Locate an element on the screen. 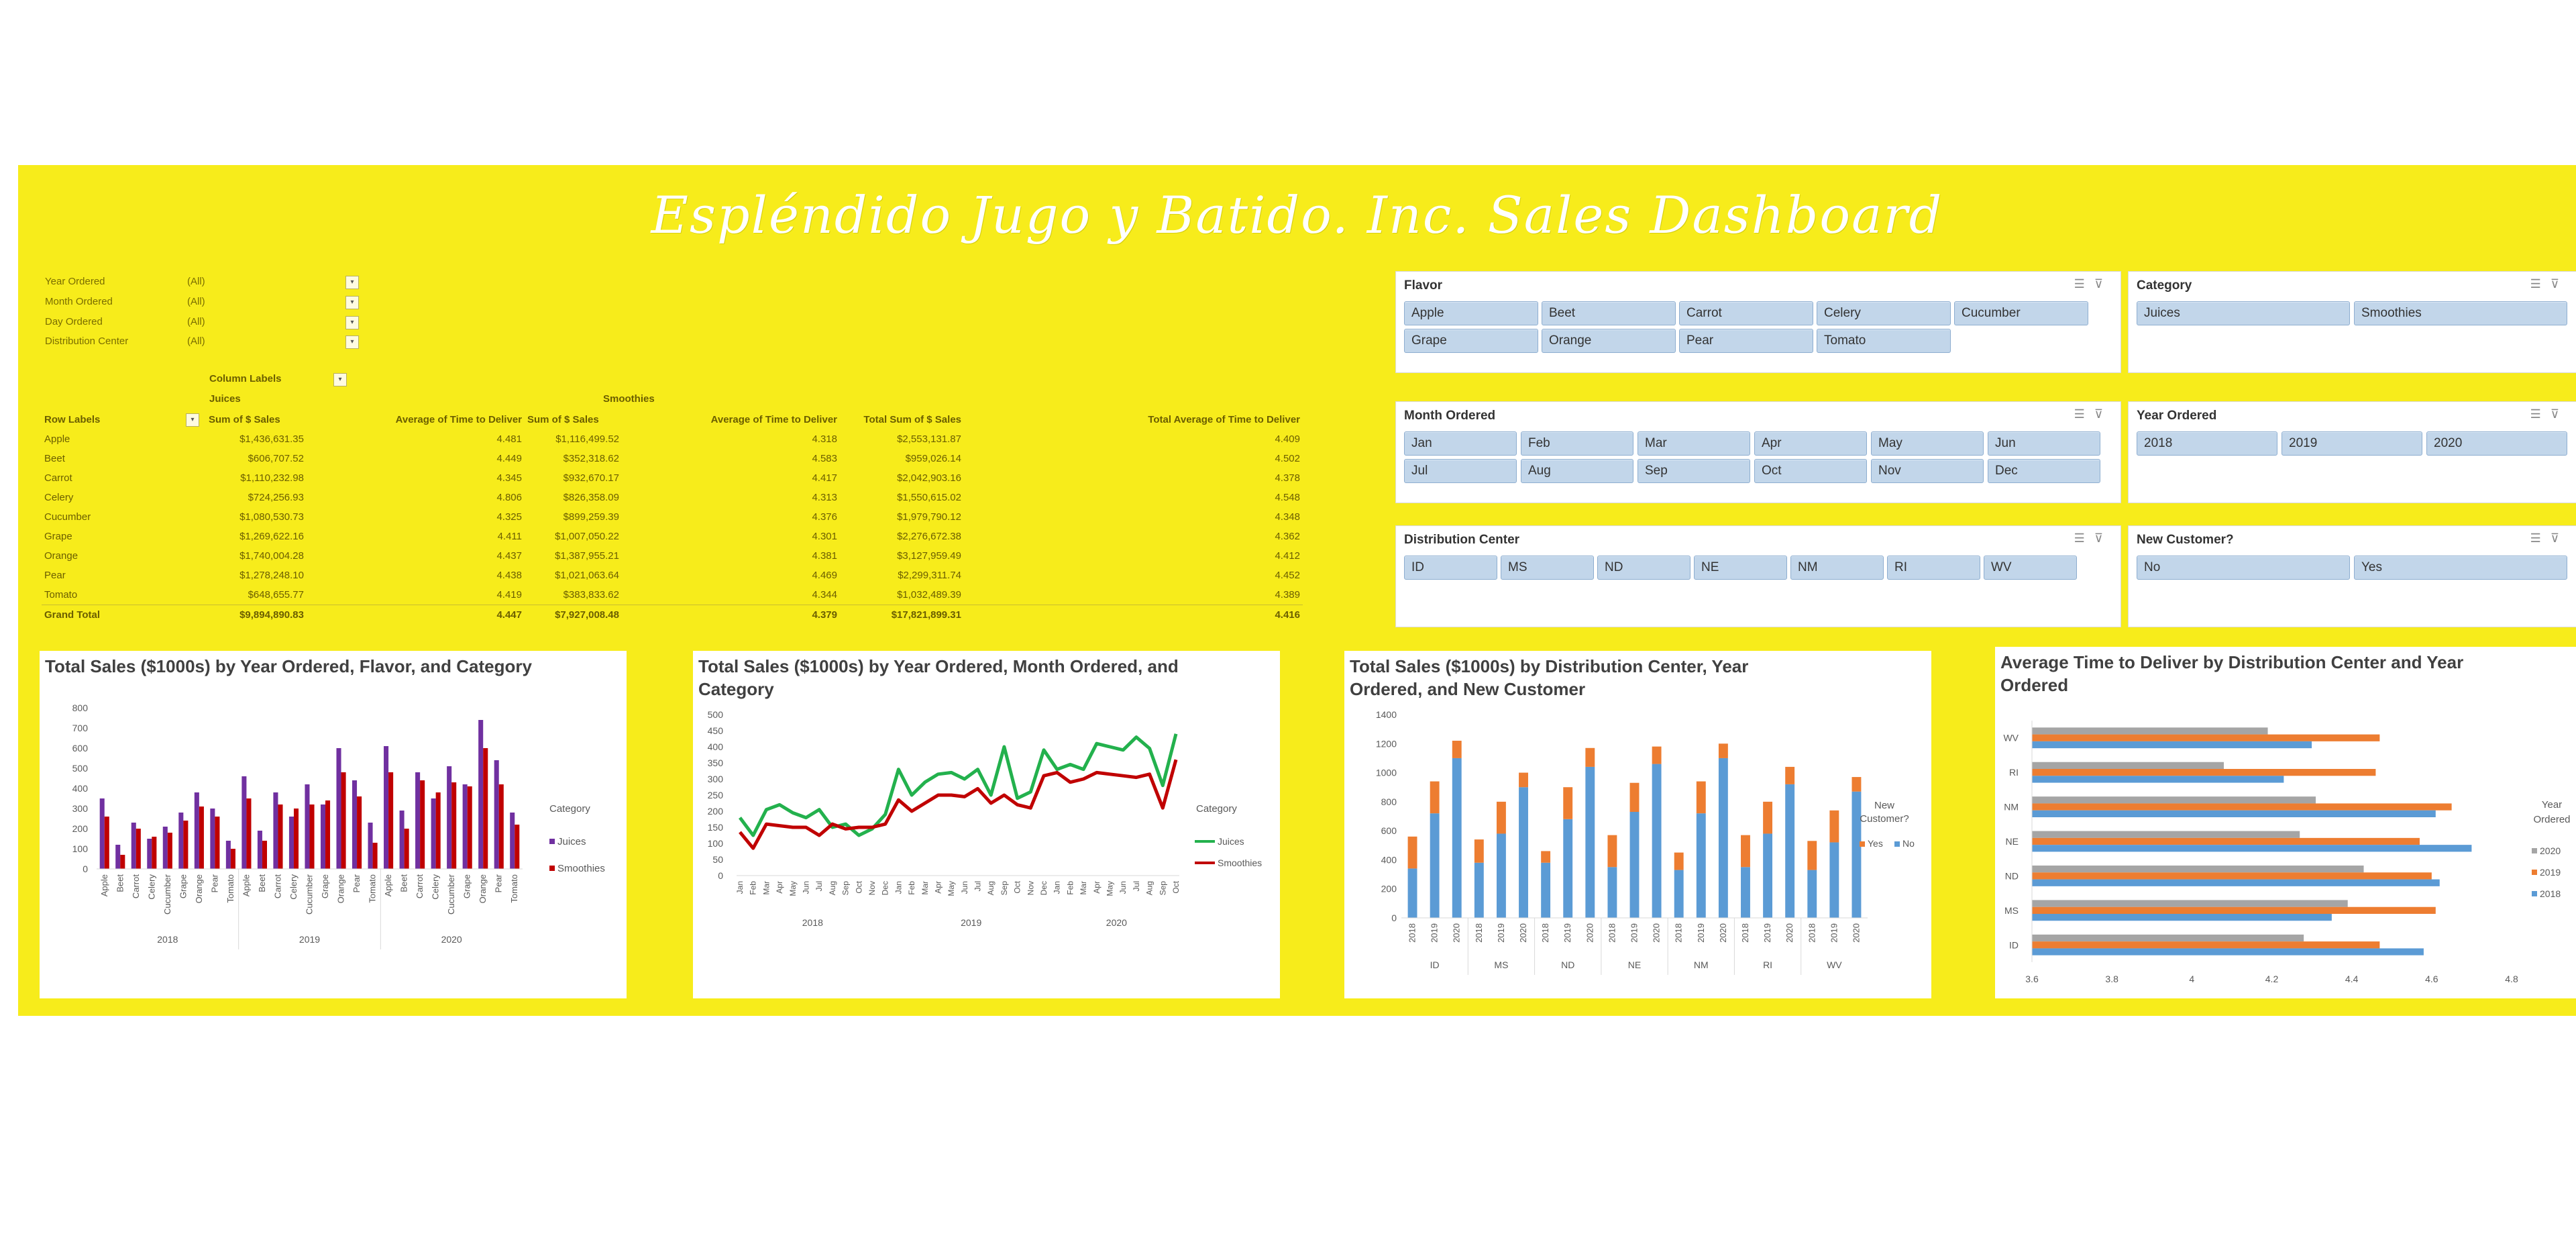 Image resolution: width=2576 pixels, height=1248 pixels. bar-yes is located at coordinates (1568, 803).